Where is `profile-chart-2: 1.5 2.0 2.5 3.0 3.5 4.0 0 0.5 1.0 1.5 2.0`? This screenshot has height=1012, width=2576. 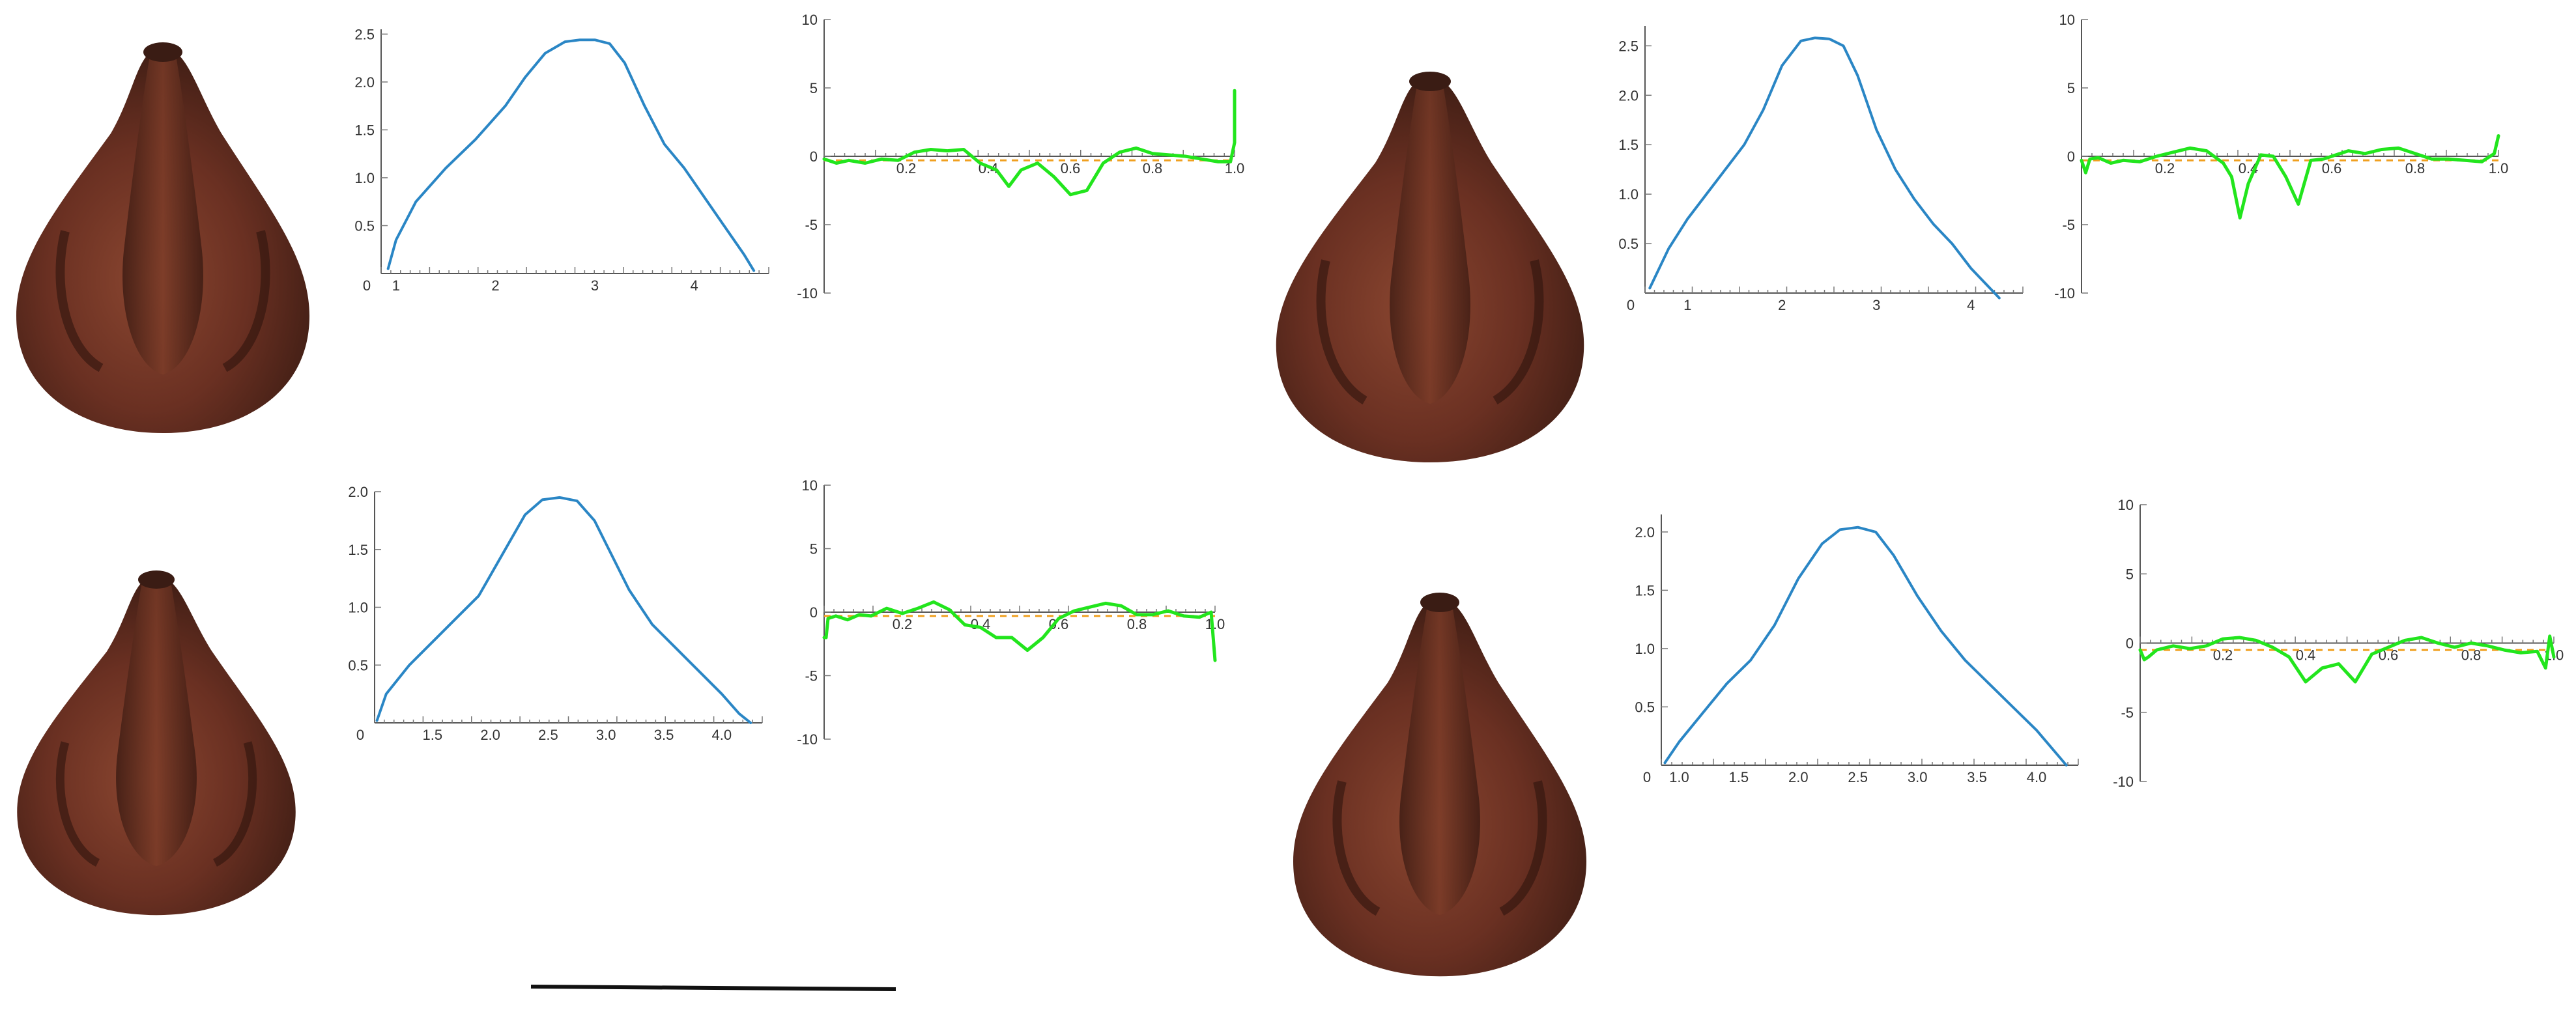
profile-chart-2: 1.5 2.0 2.5 3.0 3.5 4.0 0 0.5 1.0 1.5 2.0 is located at coordinates (555, 613).